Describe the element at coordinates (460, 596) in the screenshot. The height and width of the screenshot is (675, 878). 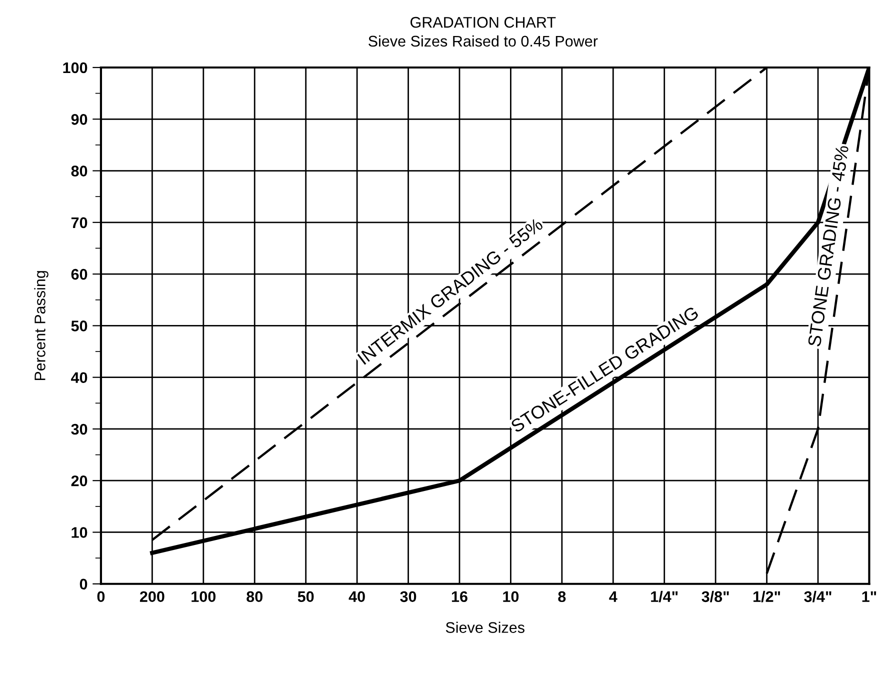
I see `x-tick-label: 16` at that location.